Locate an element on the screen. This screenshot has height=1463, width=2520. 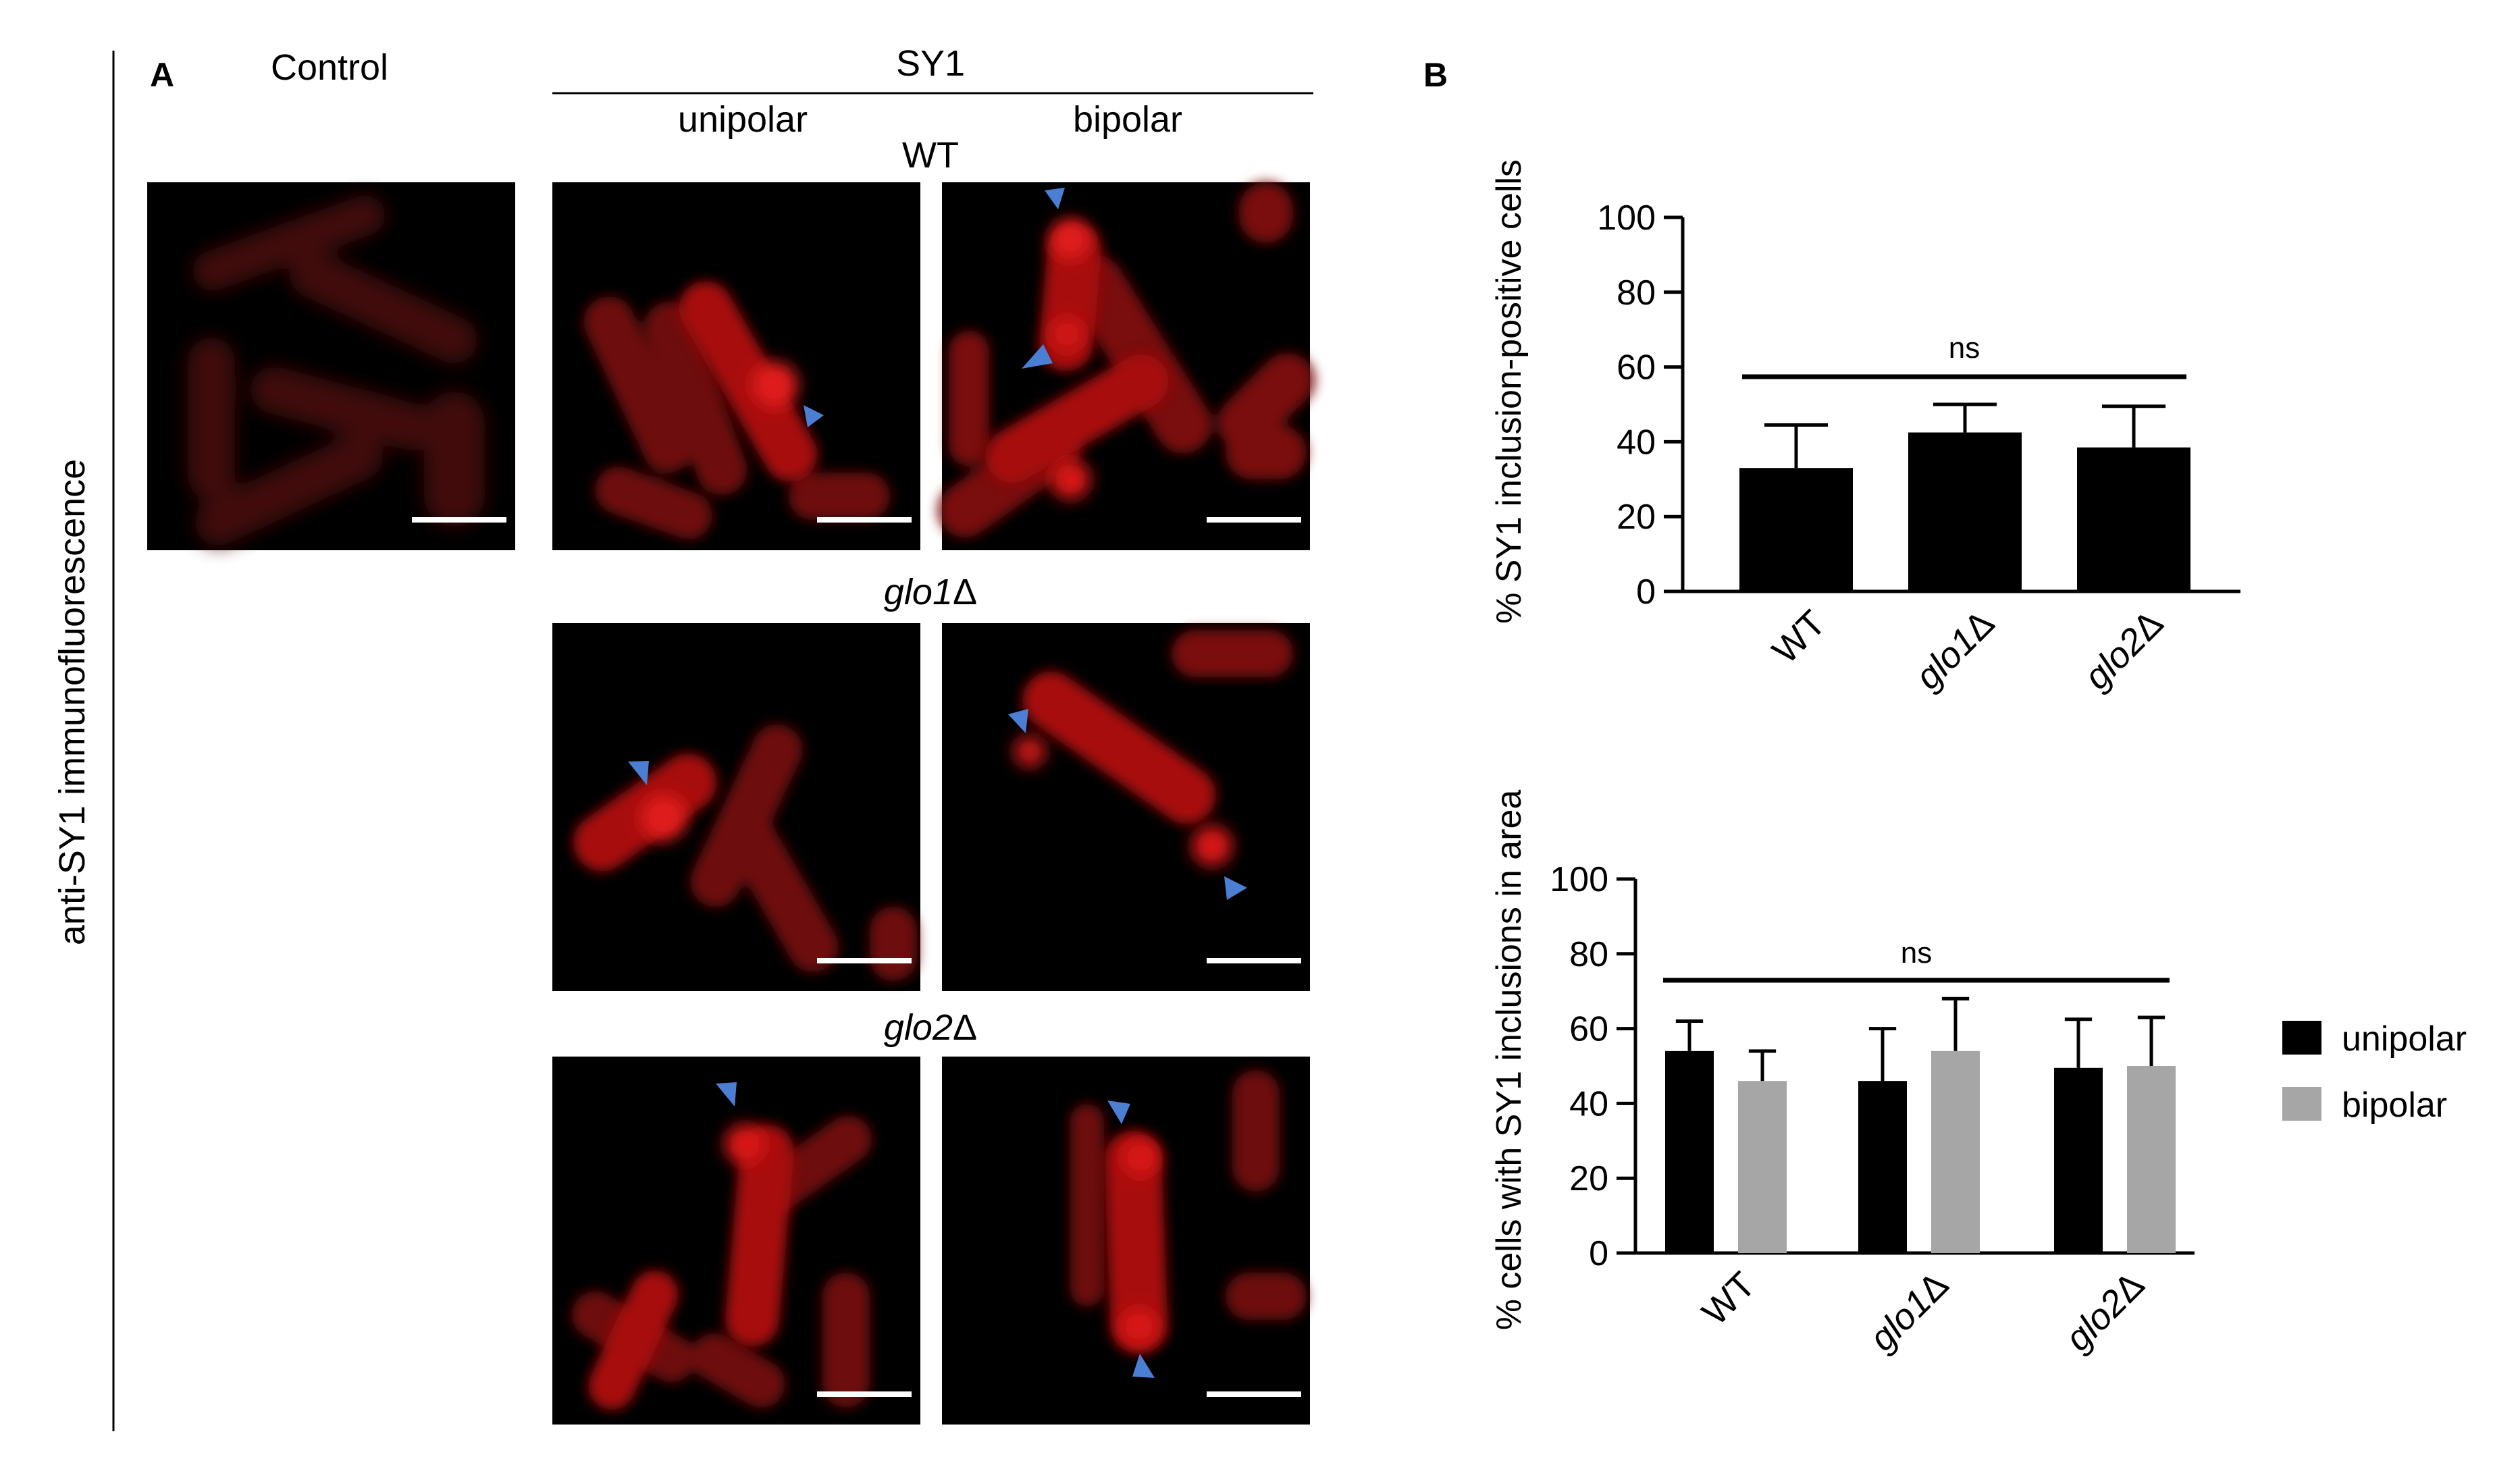
sy1-header: SY1 is located at coordinates (931, 64).